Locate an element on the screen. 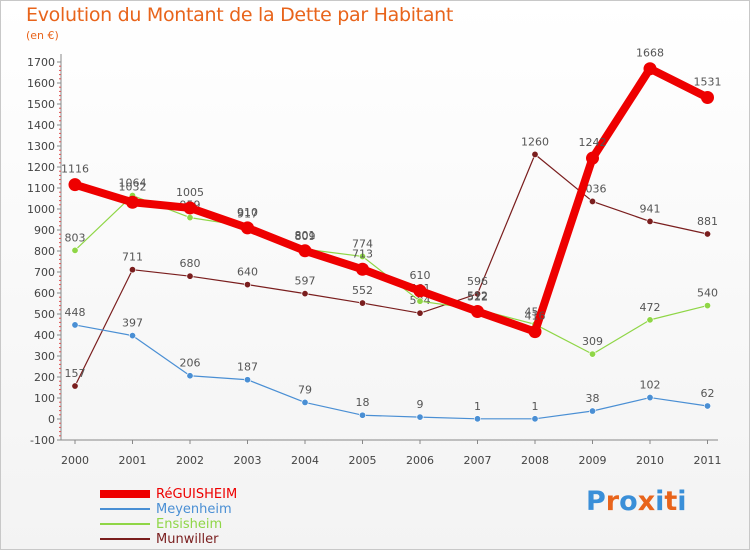 This screenshot has height=550, width=750. data-label: 448 is located at coordinates (75, 312).